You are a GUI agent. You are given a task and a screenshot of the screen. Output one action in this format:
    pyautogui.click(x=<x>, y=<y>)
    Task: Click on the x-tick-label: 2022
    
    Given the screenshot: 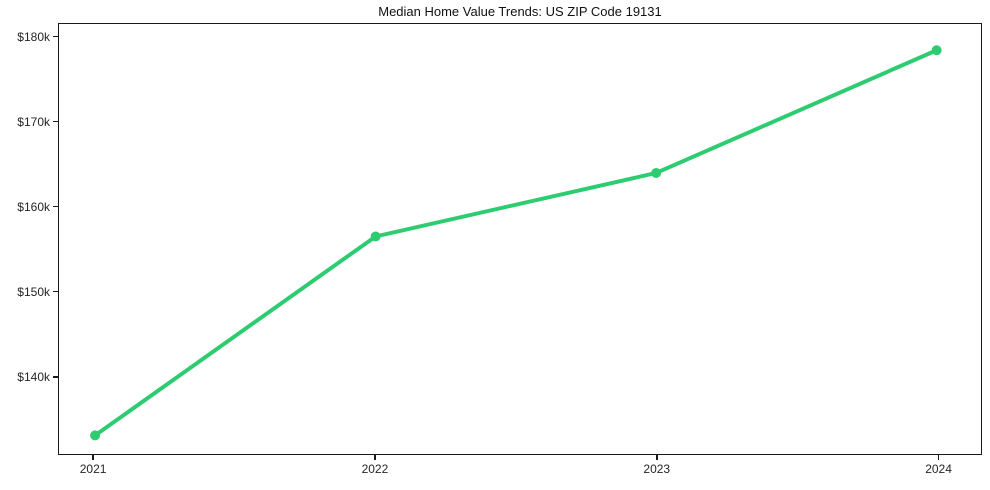 What is the action you would take?
    pyautogui.click(x=375, y=469)
    